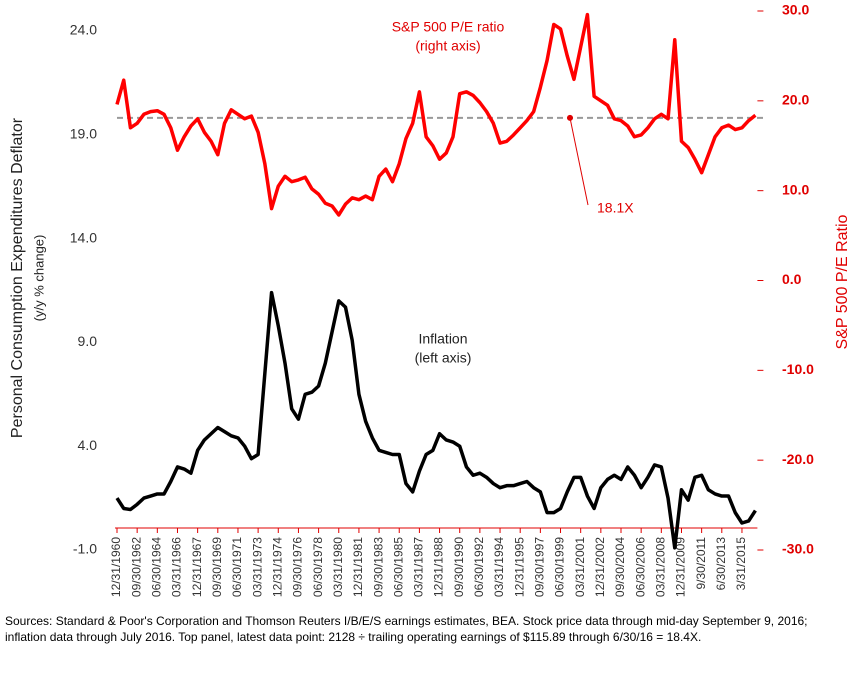 The width and height of the screenshot is (865, 673). Describe the element at coordinates (338, 567) in the screenshot. I see `x-tick-label: 03/31/1980` at that location.